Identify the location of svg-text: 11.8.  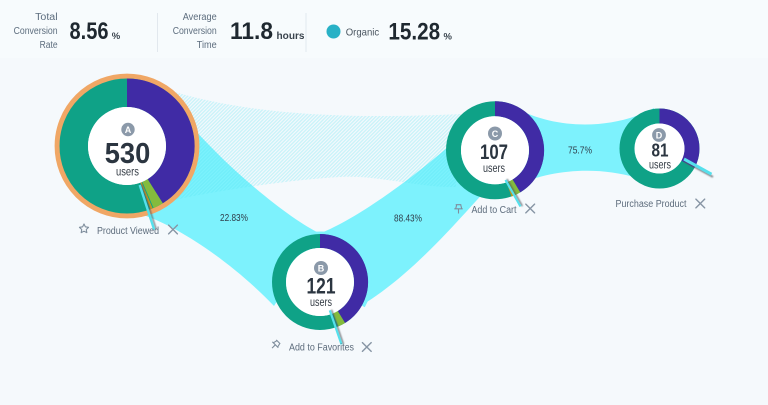
(251, 31).